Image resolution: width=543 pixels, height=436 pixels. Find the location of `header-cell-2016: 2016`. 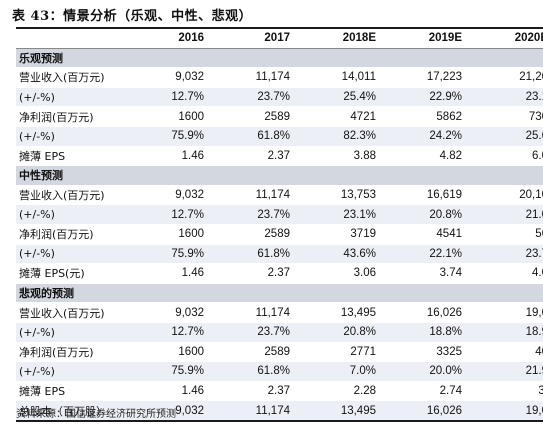

header-cell-2016: 2016 is located at coordinates (191, 38).